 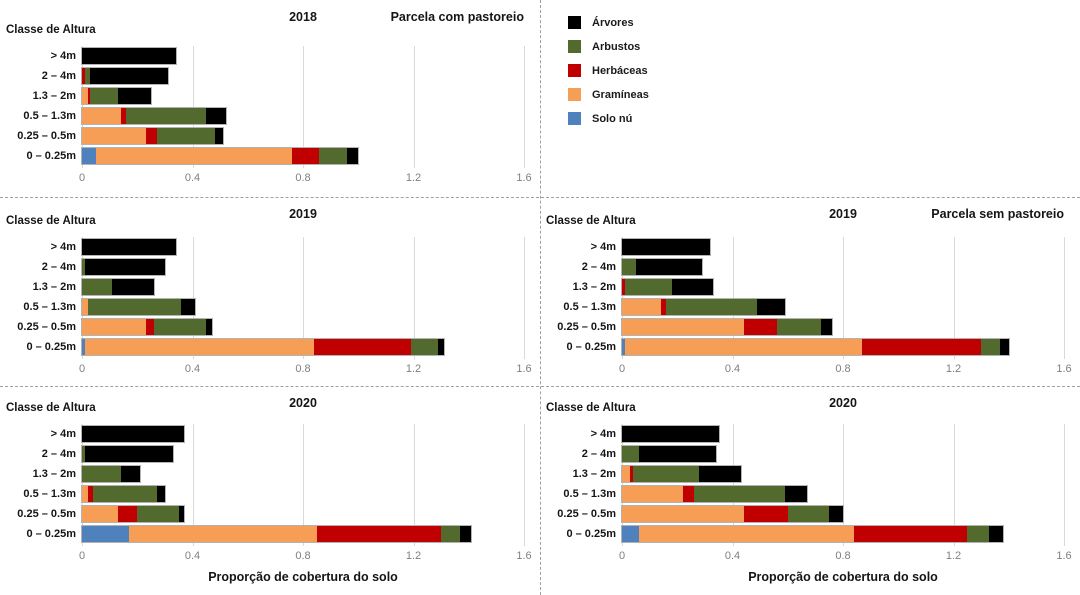 What do you see at coordinates (49, 494) in the screenshot?
I see `y-category-label: 0.5 – 1.3m` at bounding box center [49, 494].